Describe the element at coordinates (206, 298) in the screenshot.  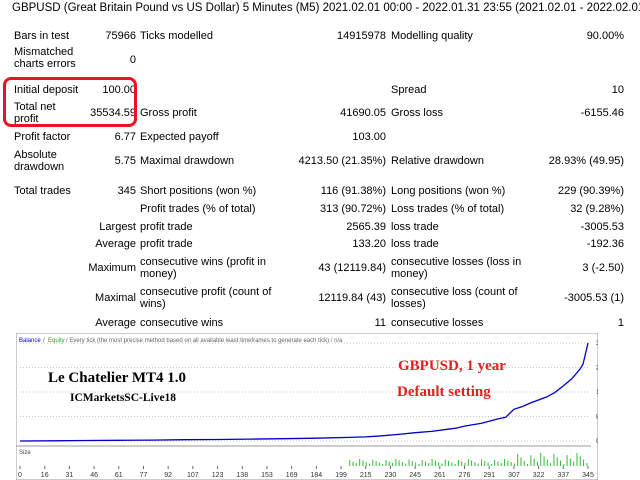
I see `mxcp-label: consecutive profit (count of wins)` at that location.